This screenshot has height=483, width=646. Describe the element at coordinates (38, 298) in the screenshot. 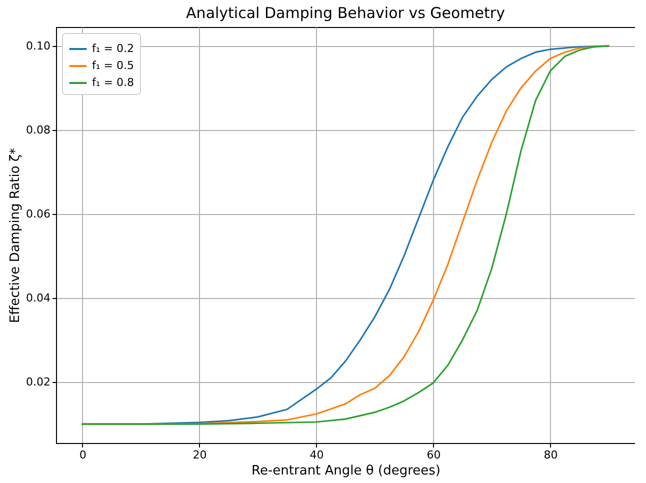

I see `y-tick-label: 0.04` at that location.